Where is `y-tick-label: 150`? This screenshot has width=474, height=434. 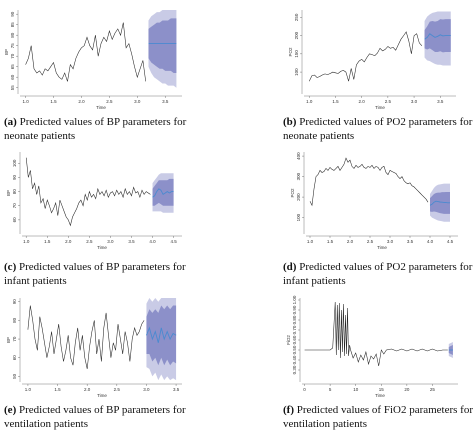
y-tick-label: 150 is located at coordinates (296, 54).